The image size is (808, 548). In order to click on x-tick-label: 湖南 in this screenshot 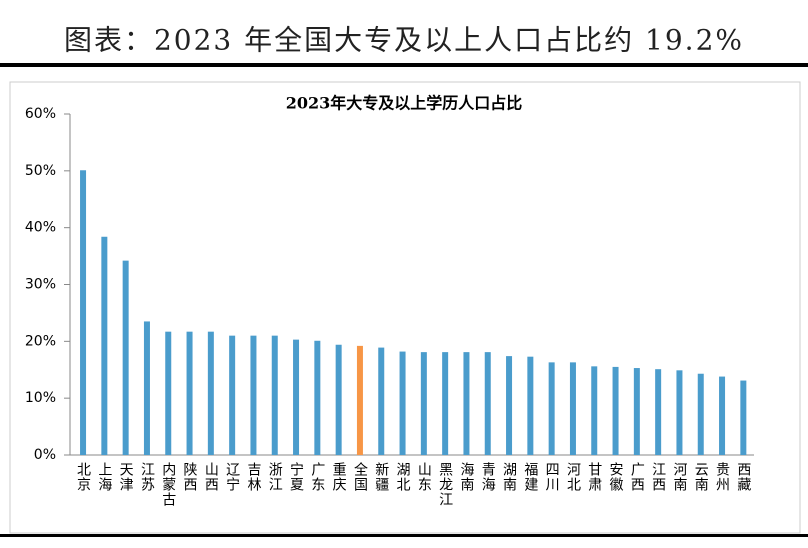, I will do `click(509, 477)`.